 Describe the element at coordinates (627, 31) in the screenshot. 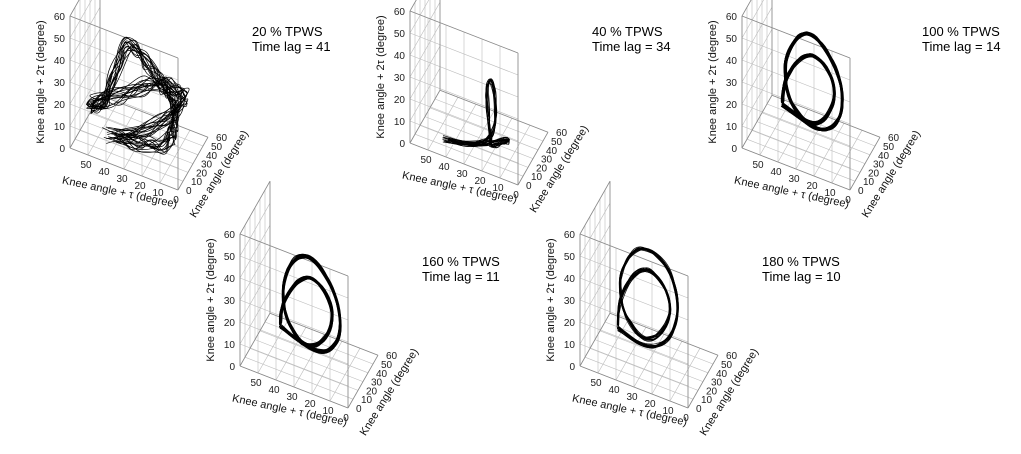

I see `panel-title: 40 % TPWS` at that location.